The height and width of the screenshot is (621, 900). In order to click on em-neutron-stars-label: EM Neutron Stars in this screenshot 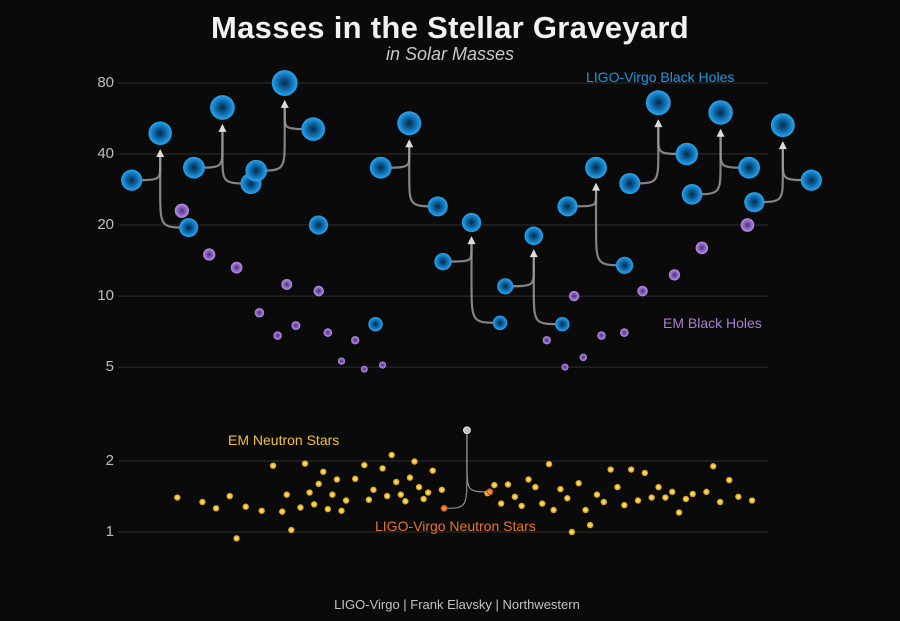, I will do `click(284, 440)`.